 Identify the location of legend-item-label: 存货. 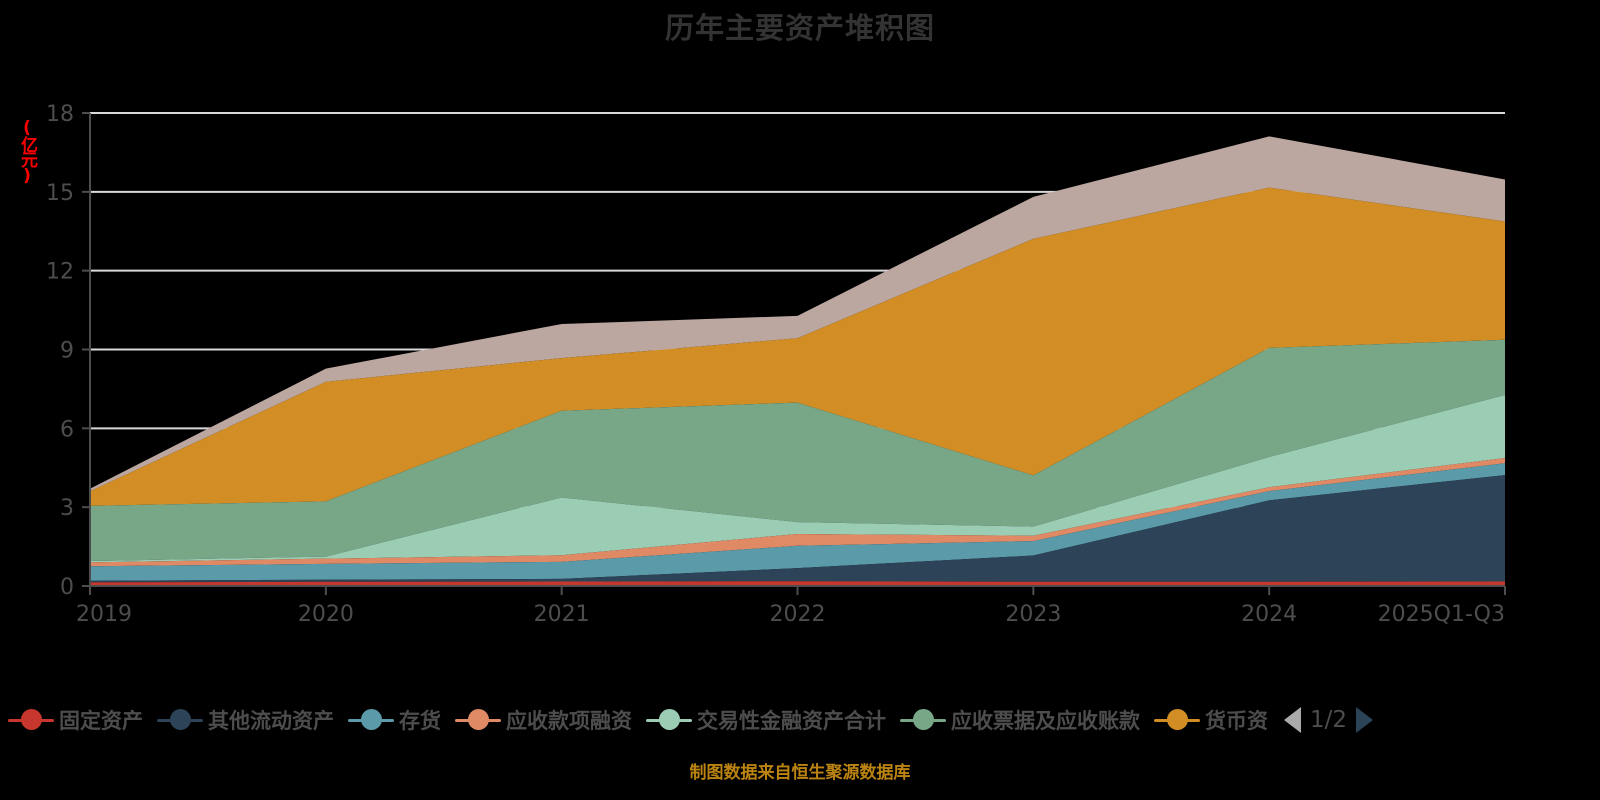
(420, 721).